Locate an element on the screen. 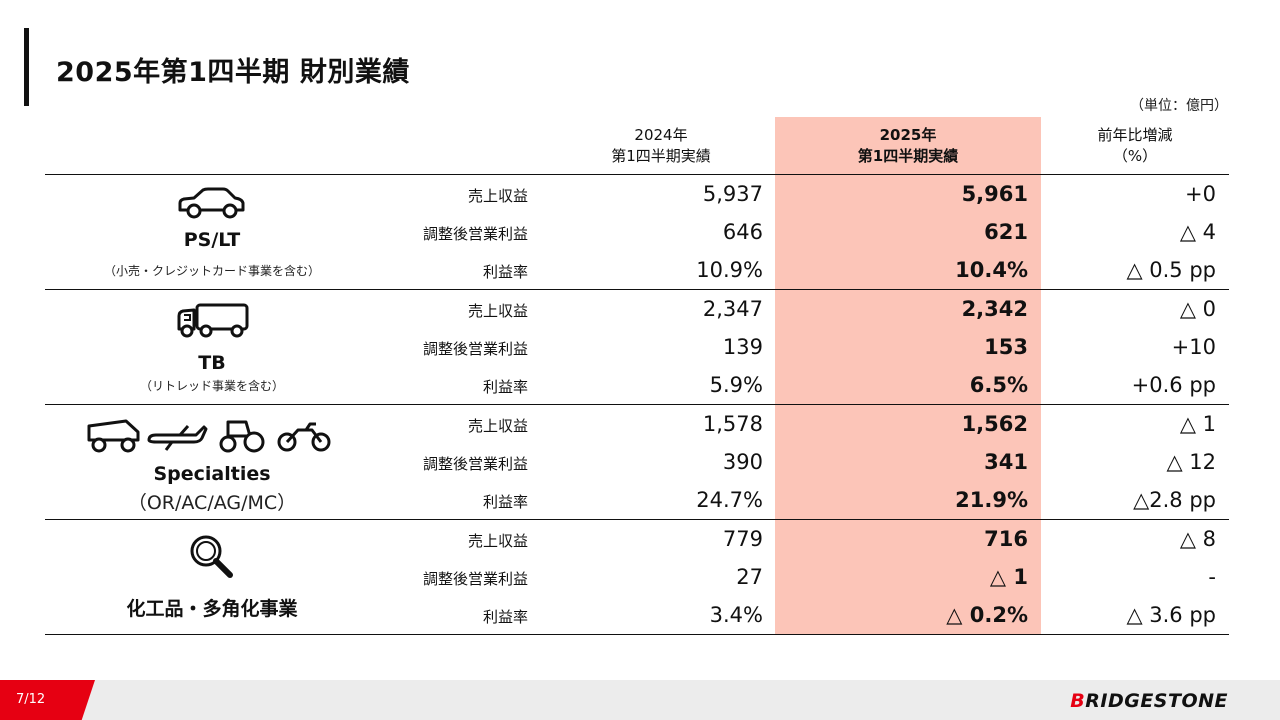  value-diff: +0 is located at coordinates (1200, 194).